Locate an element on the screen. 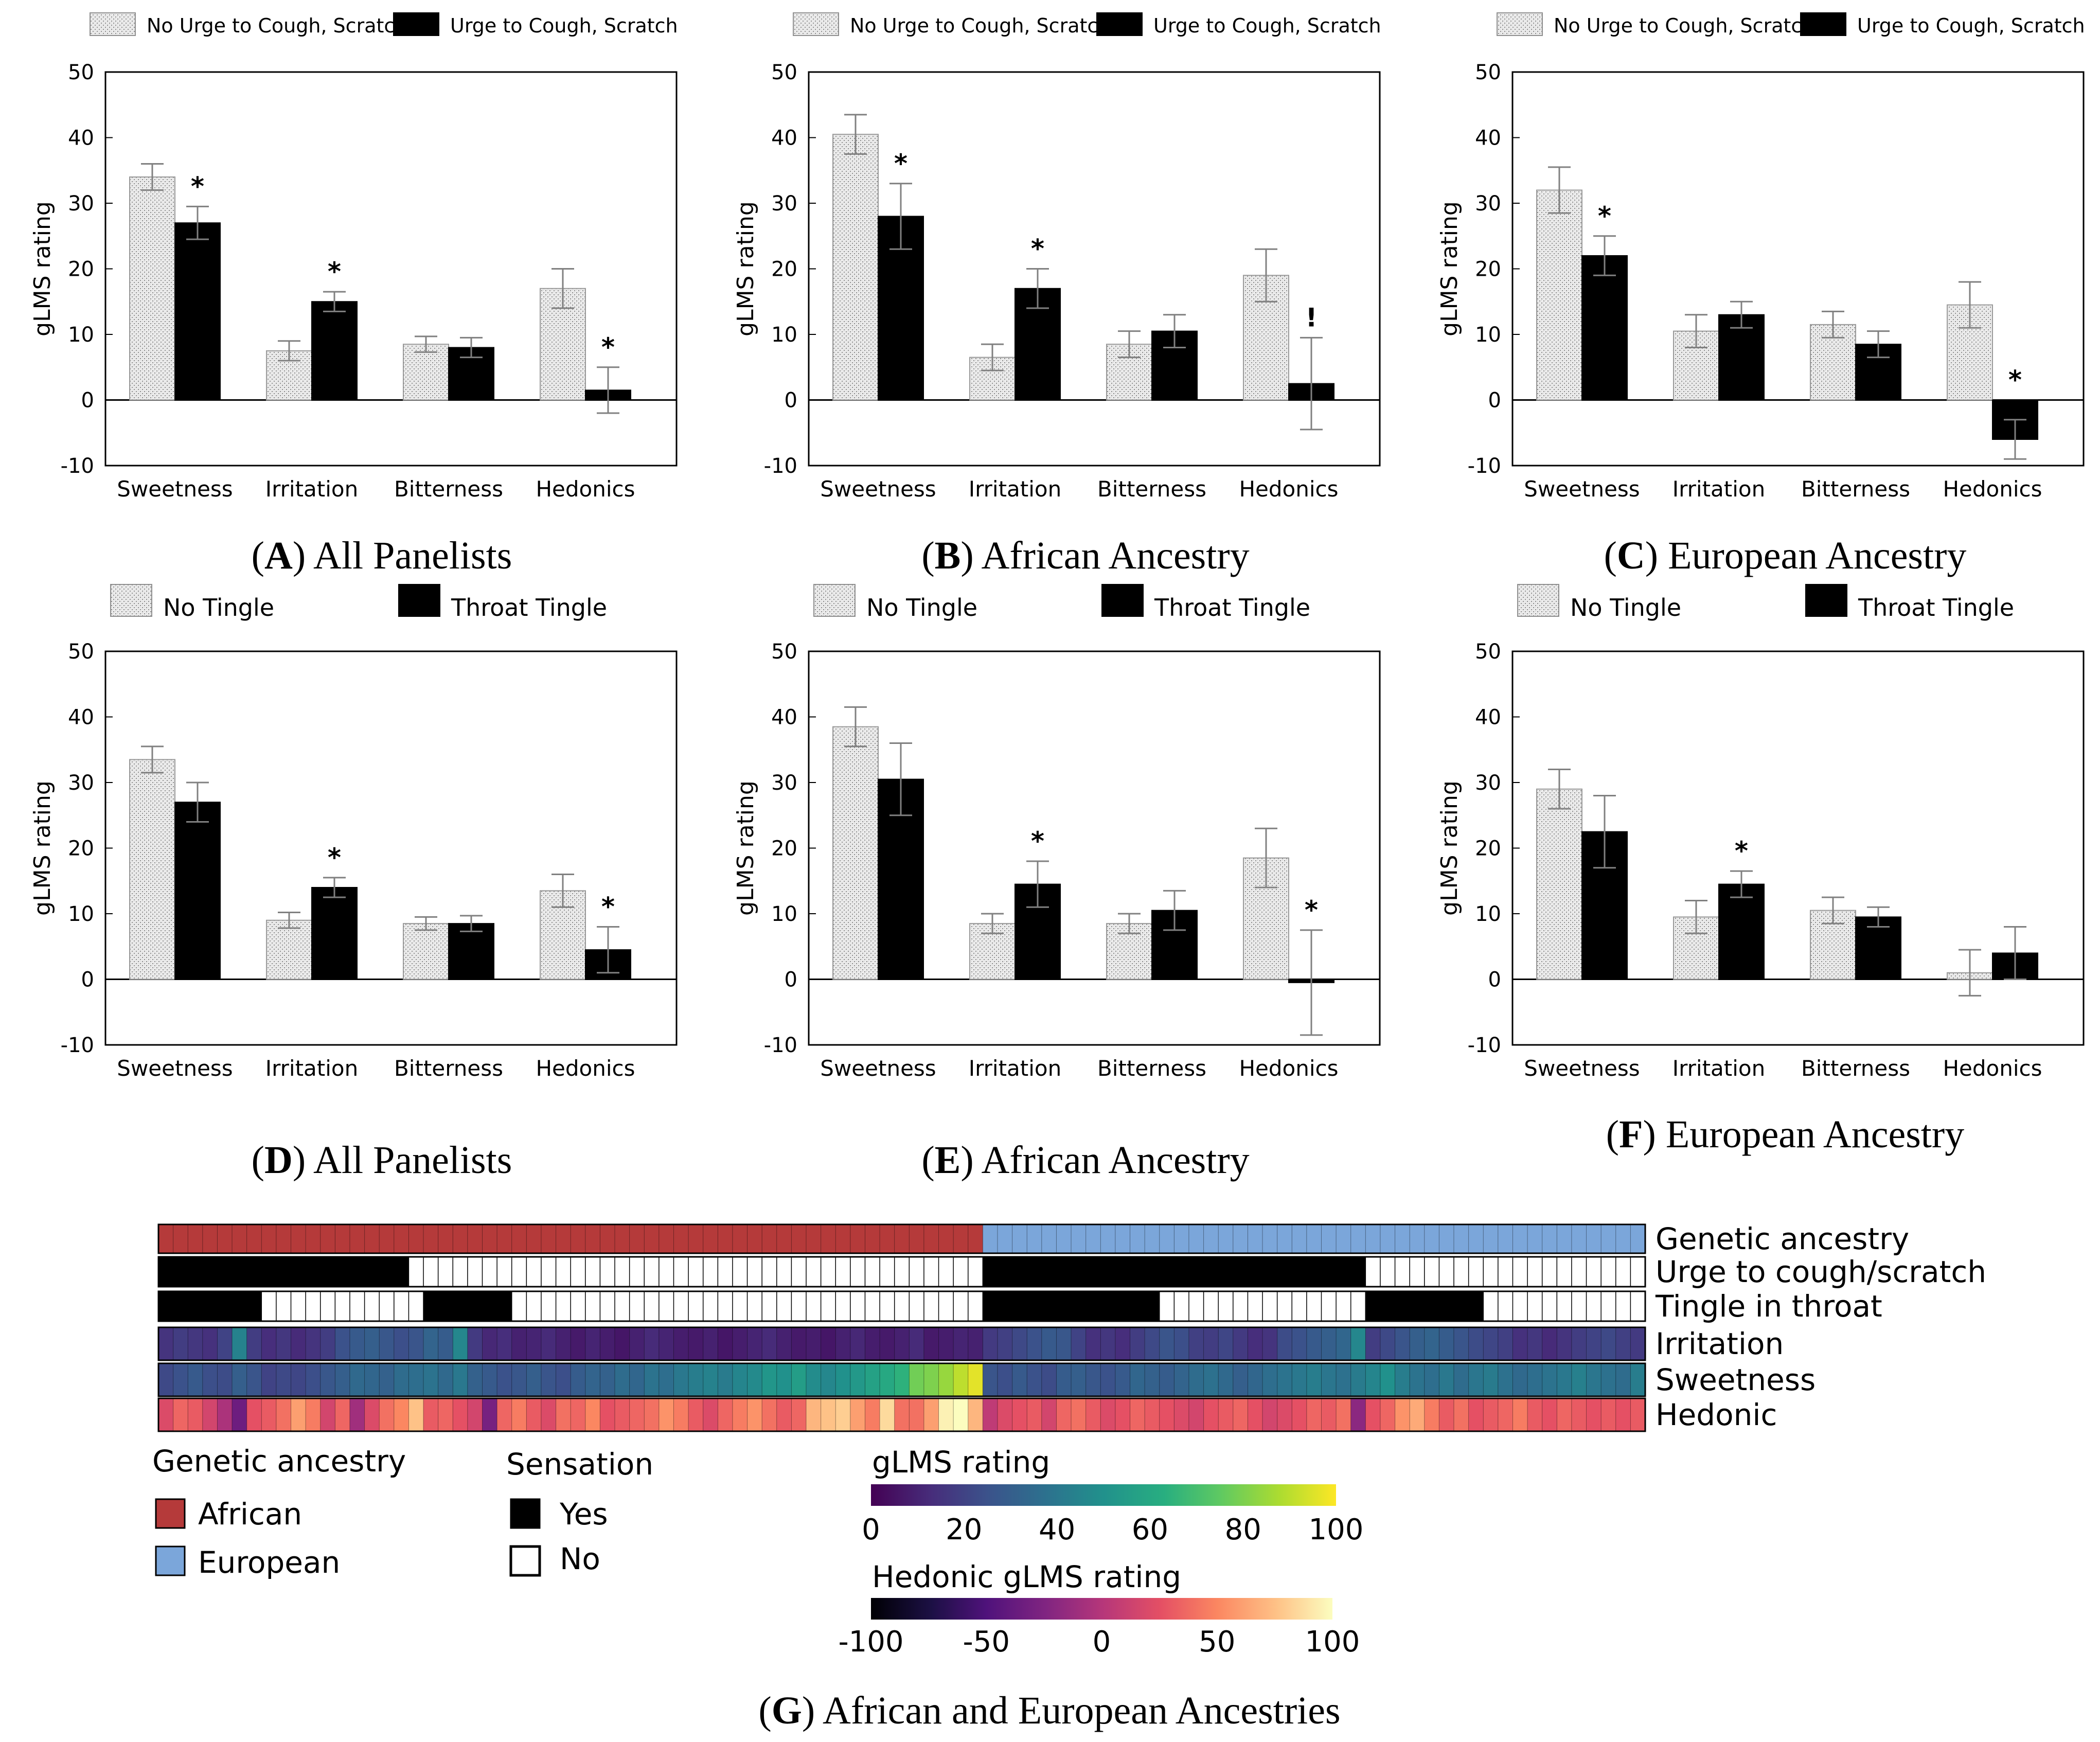 This screenshot has height=1742, width=2100. glms-tick-label: 0 is located at coordinates (871, 1530).